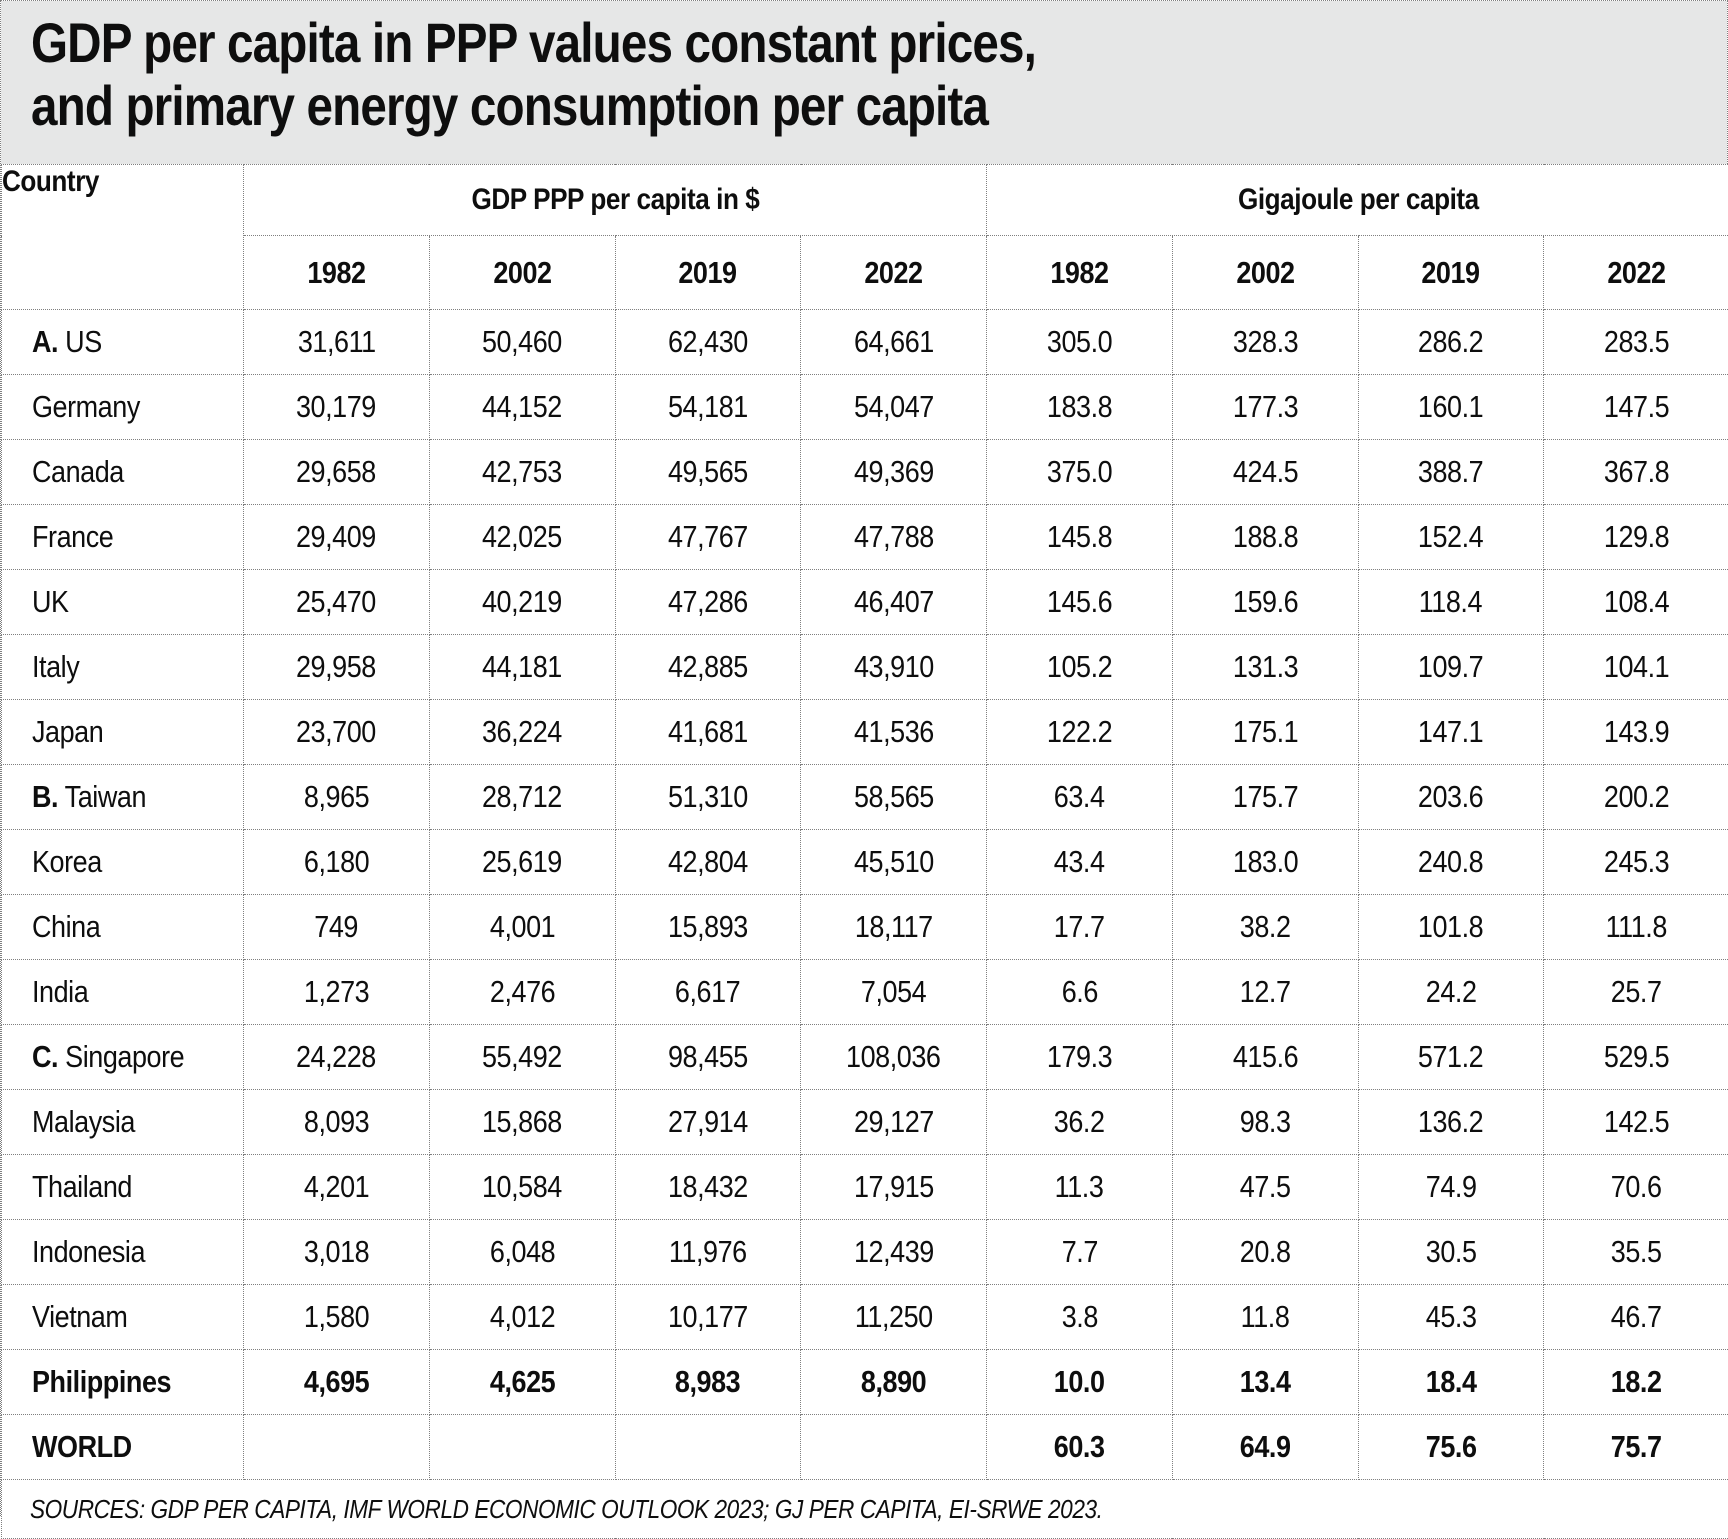 The image size is (1728, 1539). Describe the element at coordinates (1451, 472) in the screenshot. I see `gigajoule-value-cell: 388.7` at that location.